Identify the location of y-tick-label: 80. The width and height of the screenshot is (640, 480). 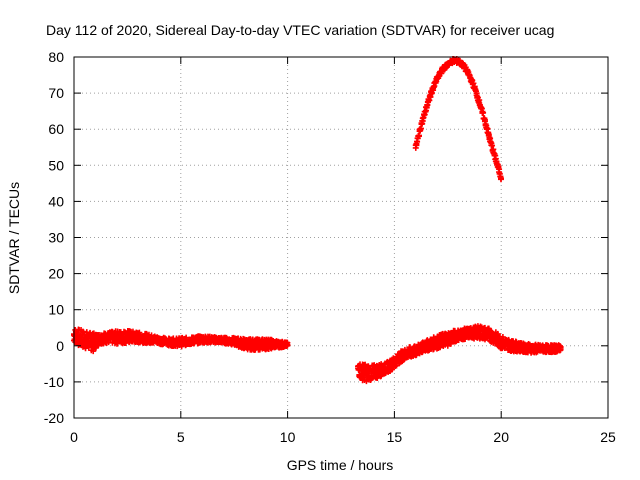
(56, 57).